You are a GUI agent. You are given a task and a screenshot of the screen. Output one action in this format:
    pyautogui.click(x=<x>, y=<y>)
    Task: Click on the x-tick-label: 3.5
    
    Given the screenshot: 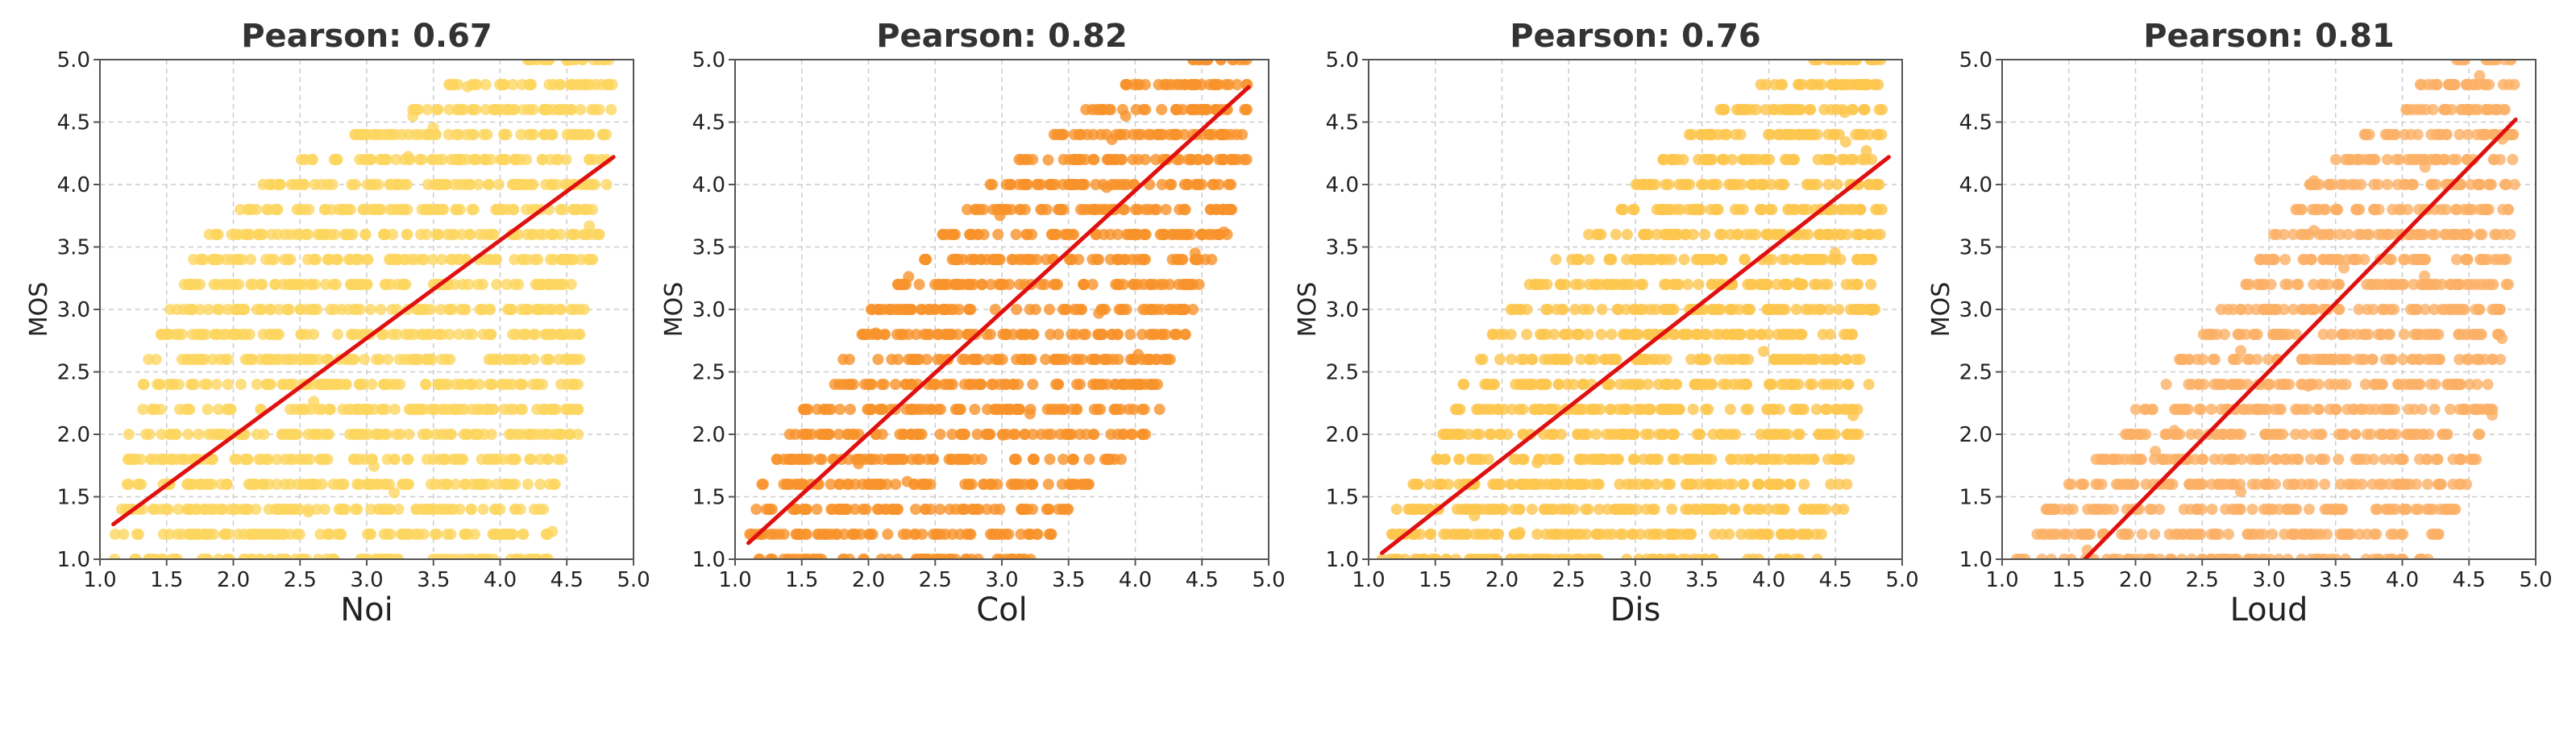 What is the action you would take?
    pyautogui.click(x=1701, y=580)
    